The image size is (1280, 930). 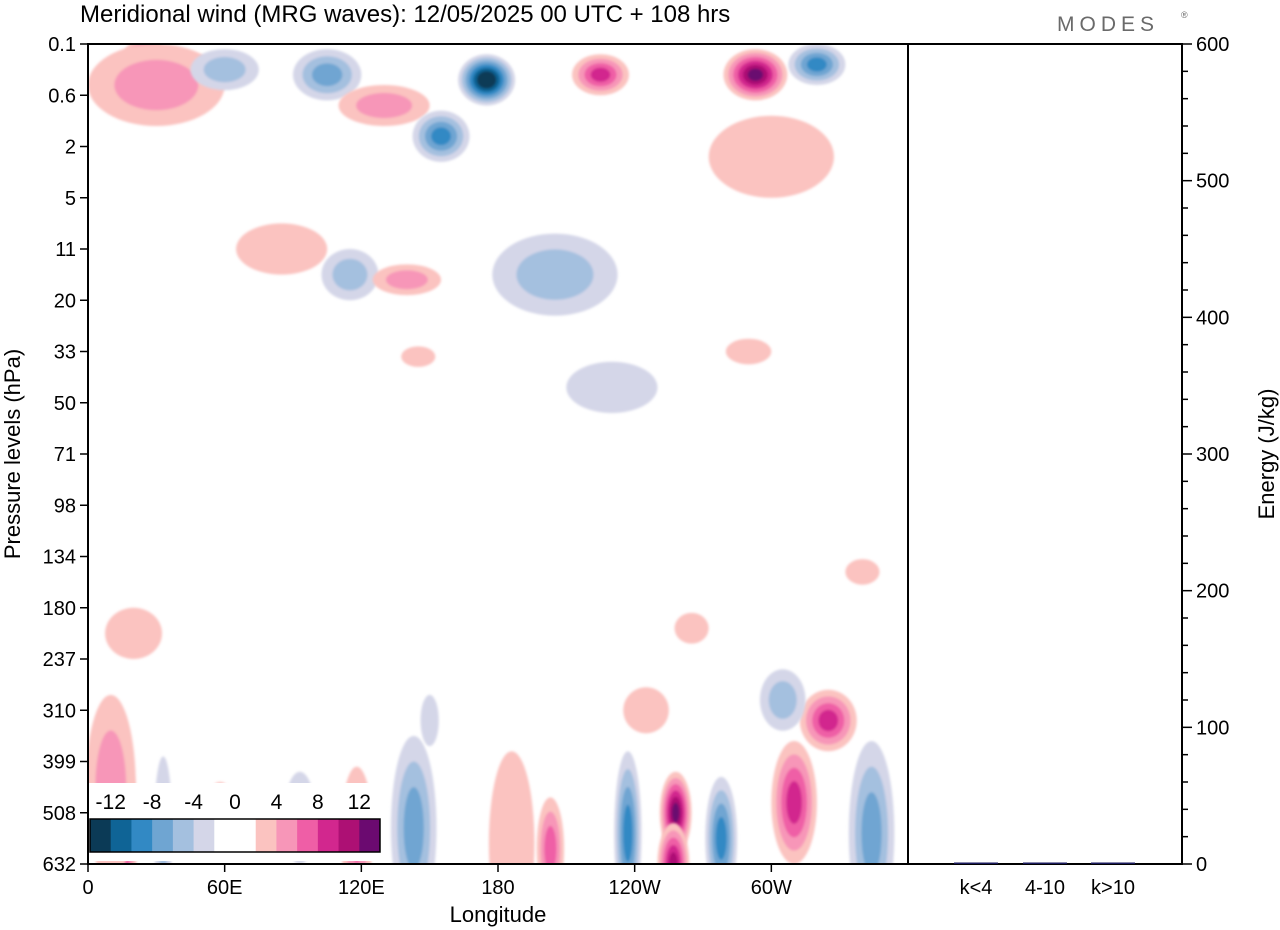 What do you see at coordinates (193, 802) in the screenshot?
I see `colorbar-label: -4` at bounding box center [193, 802].